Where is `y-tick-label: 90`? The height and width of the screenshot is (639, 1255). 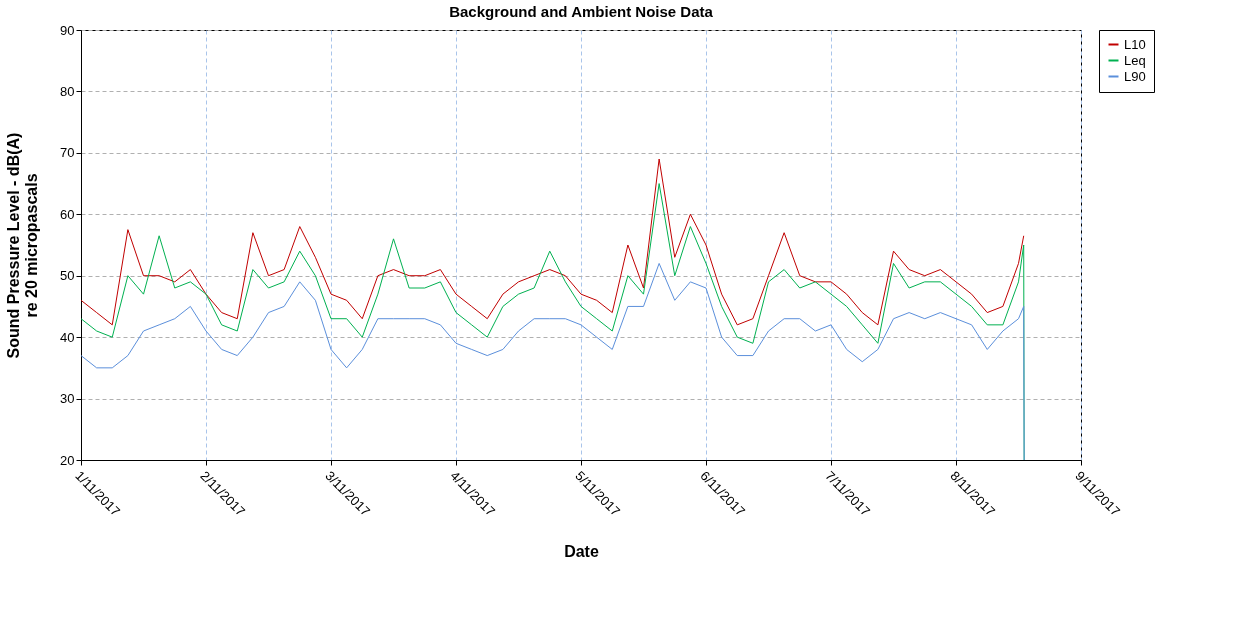 y-tick-label: 90 is located at coordinates (67, 30).